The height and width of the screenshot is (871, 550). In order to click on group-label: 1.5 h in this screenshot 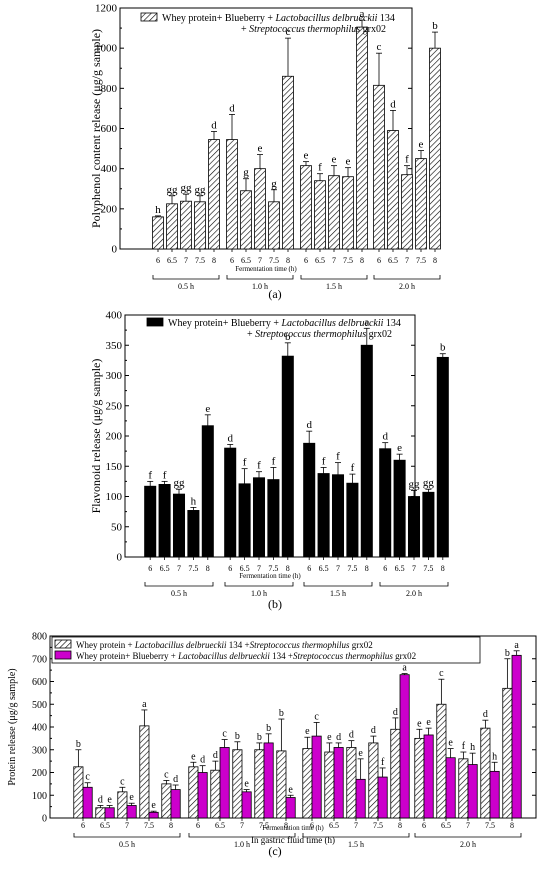, I will do `click(338, 593)`.